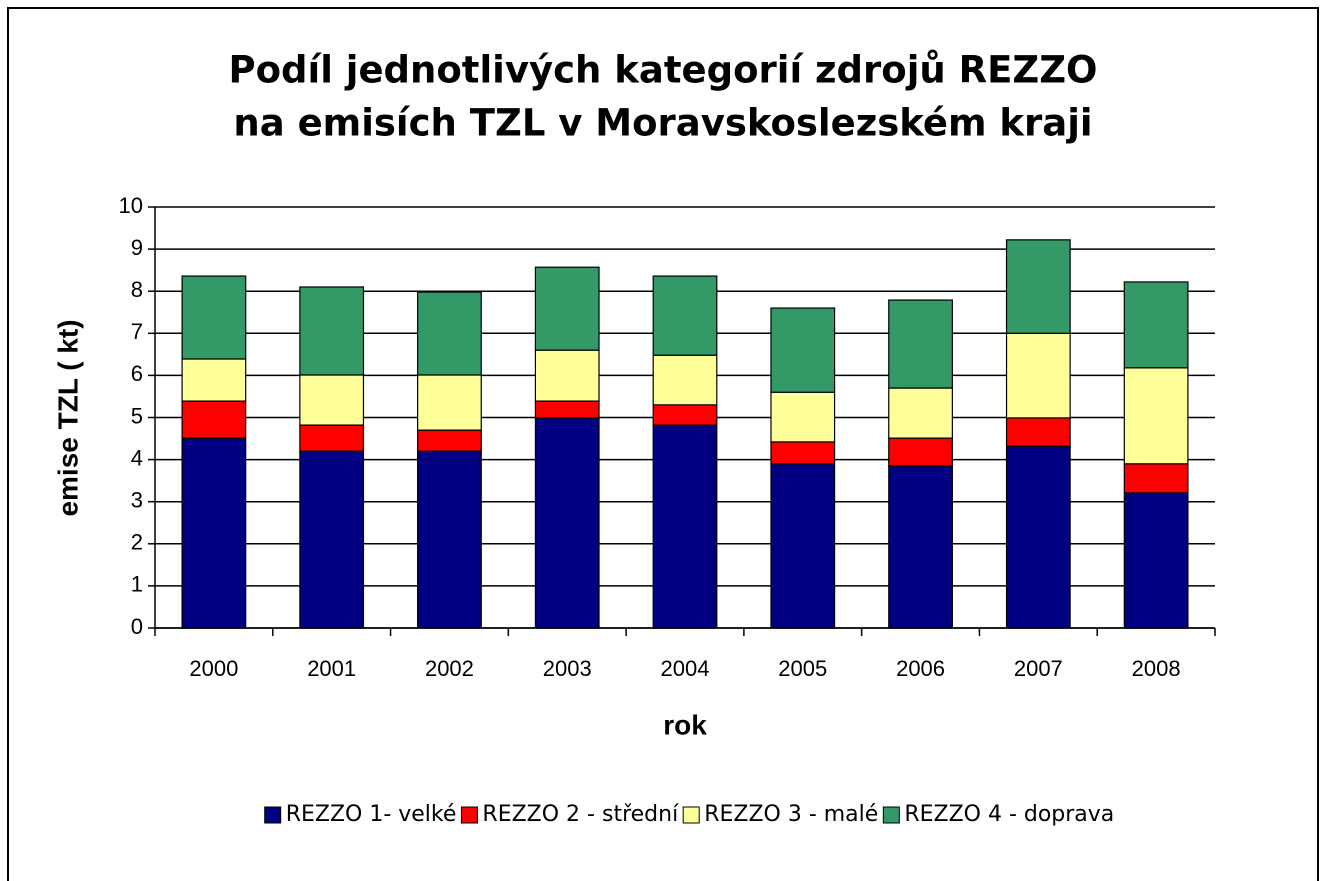 This screenshot has height=881, width=1326. I want to click on y-tick-label: 0, so click(137, 626).